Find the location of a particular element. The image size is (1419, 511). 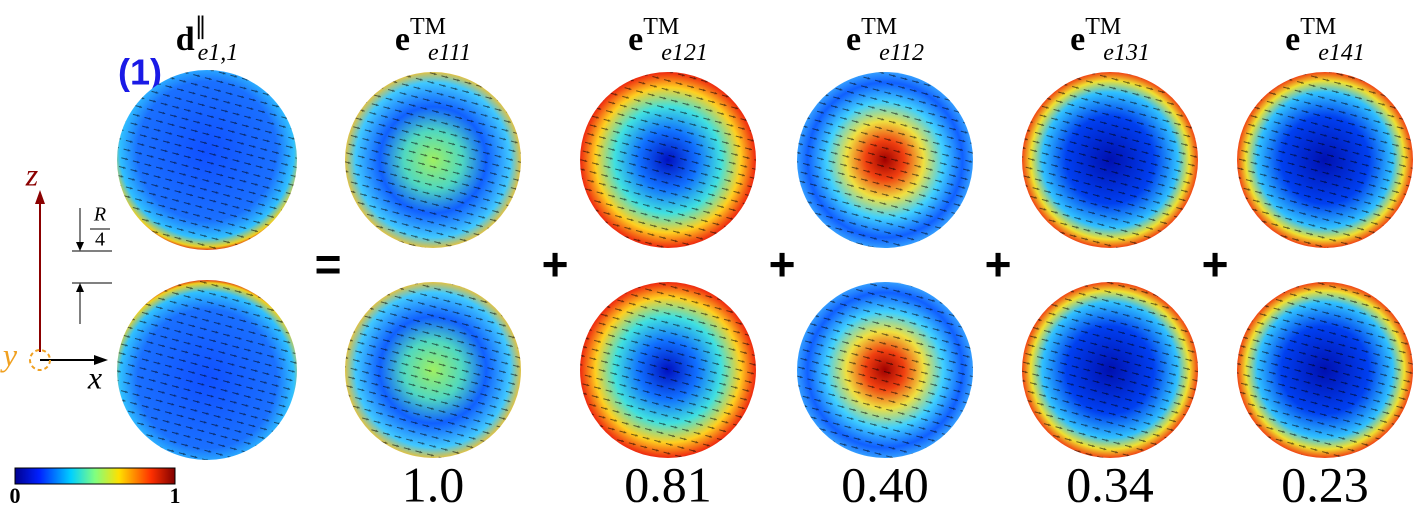

panel-title: eTM e131 is located at coordinates (1110, 40).